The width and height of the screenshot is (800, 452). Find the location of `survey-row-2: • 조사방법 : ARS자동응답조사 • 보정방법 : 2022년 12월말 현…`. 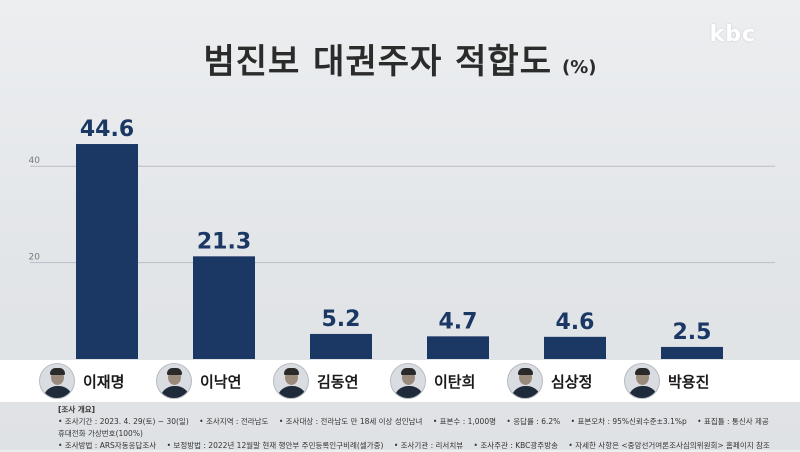

survey-row-2: • 조사방법 : ARS자동응답조사 • 보정방법 : 2022년 12월말 현… is located at coordinates (418, 446).